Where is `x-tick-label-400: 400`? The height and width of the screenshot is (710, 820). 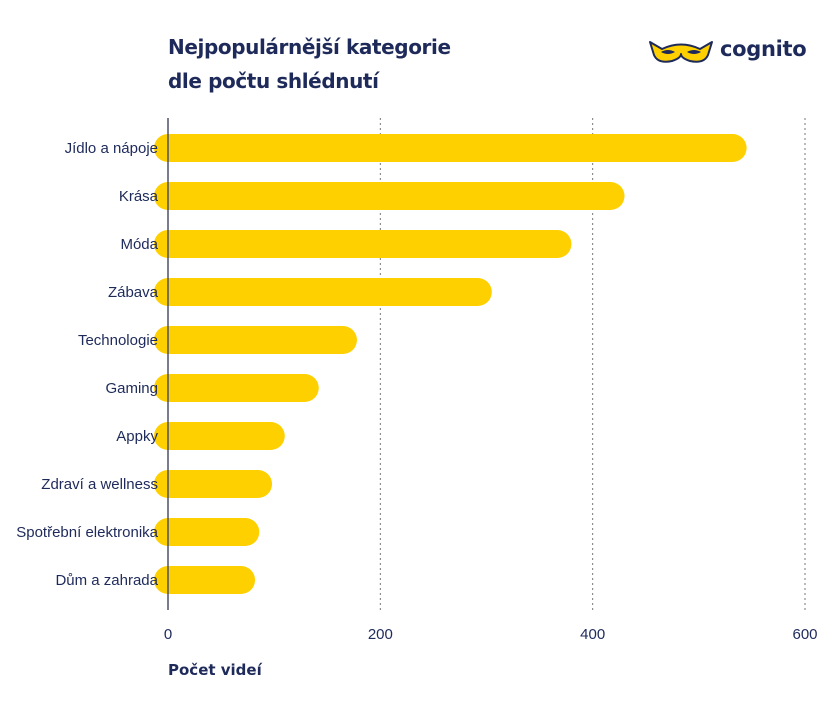 x-tick-label-400: 400 is located at coordinates (592, 634).